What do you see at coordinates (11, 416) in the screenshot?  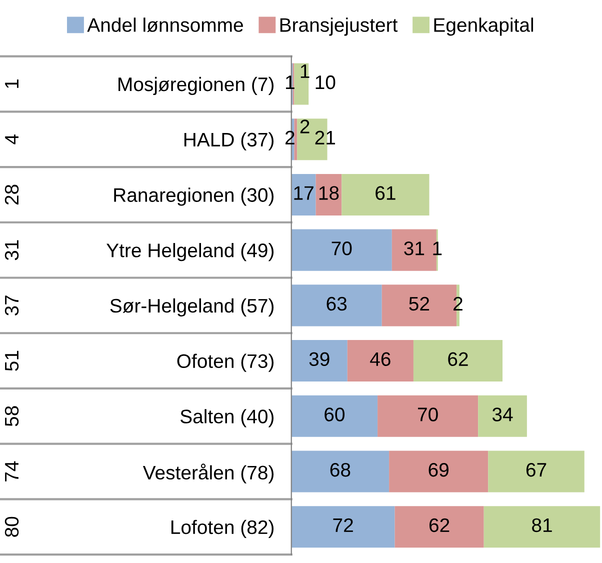 I see `text: 58` at bounding box center [11, 416].